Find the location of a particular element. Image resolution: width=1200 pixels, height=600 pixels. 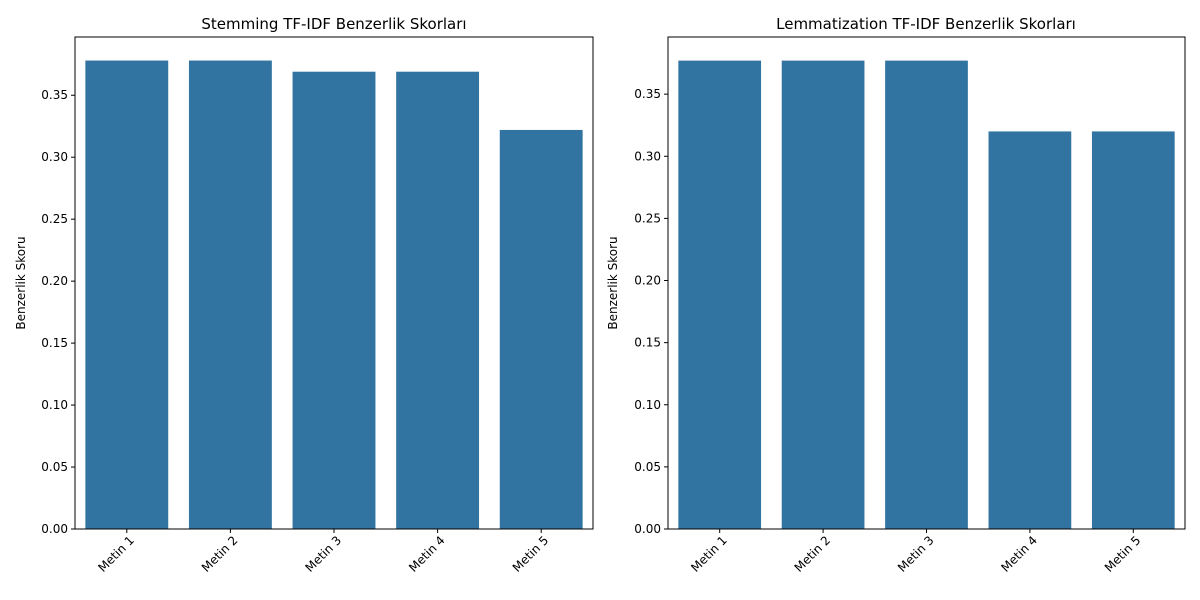

chart-title: Lemmatization TF-IDF Benzerlik Skorları is located at coordinates (926, 24).